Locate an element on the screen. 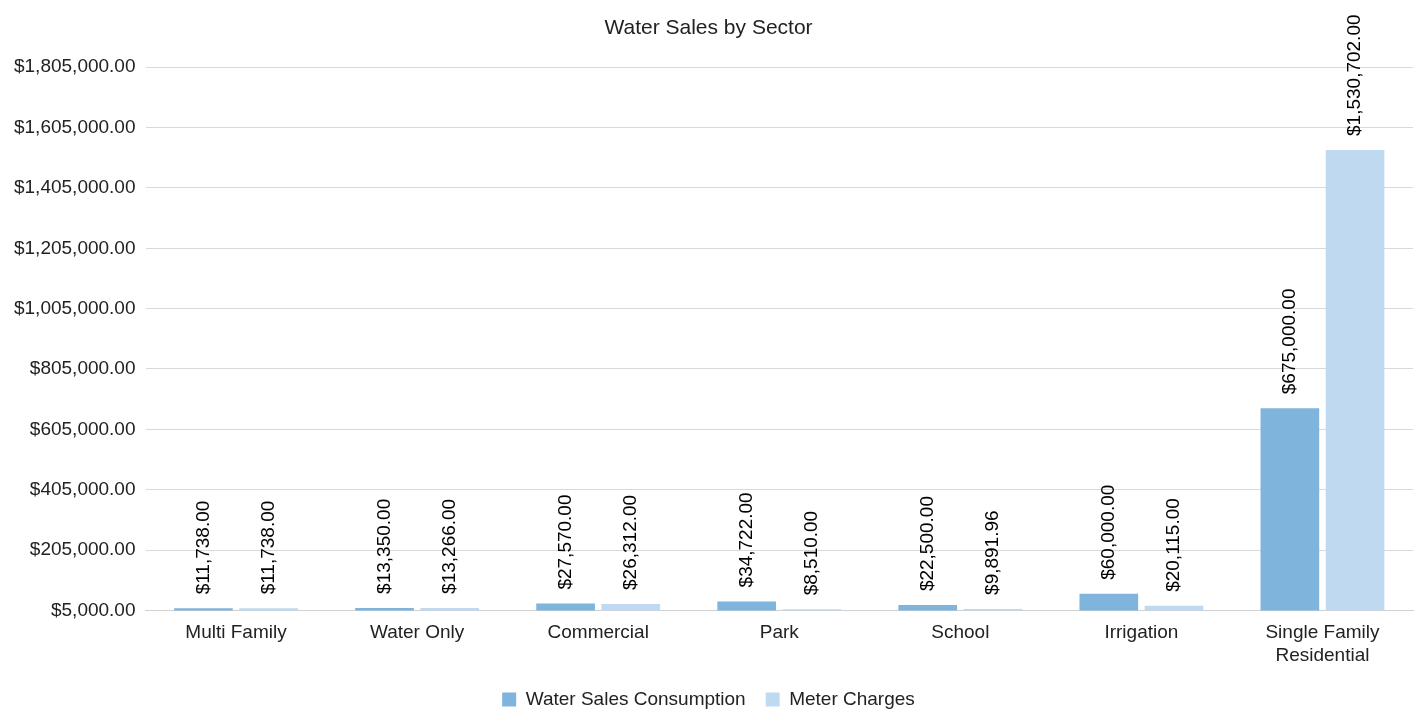  legend-label: Water Sales Consumption is located at coordinates (635, 698).